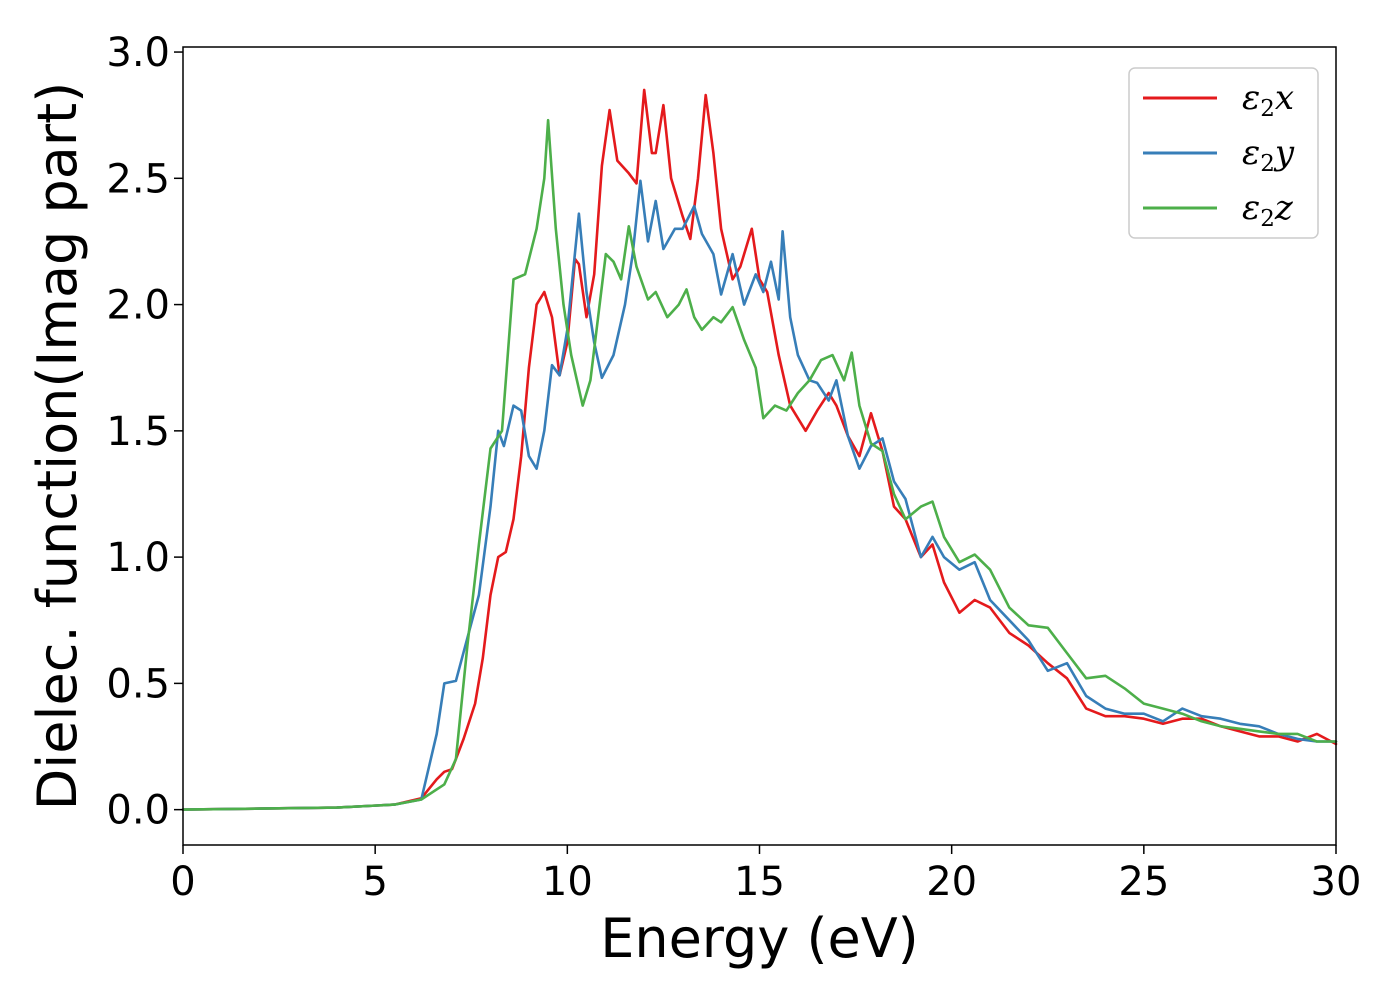  I want to click on y-tick-label: 3.0, so click(138, 53).